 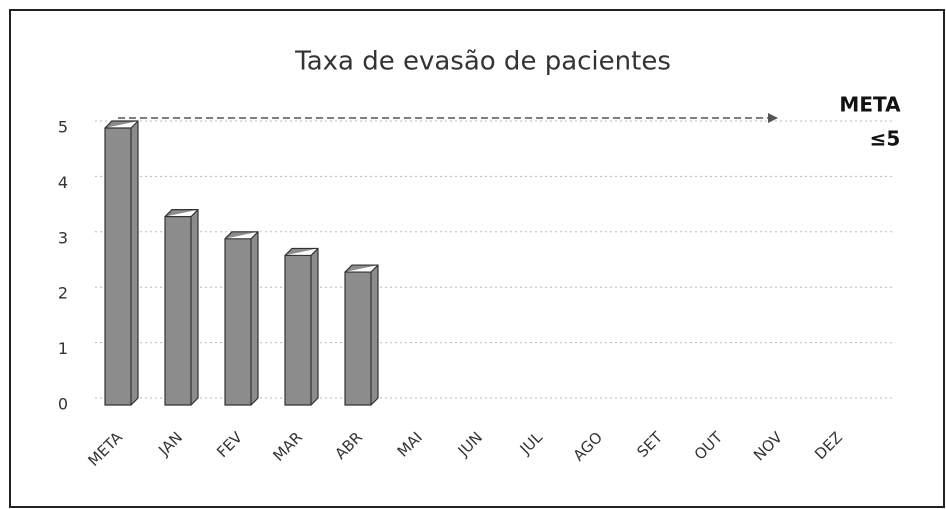 What do you see at coordinates (649, 444) in the screenshot?
I see `x-tick-label: SET` at bounding box center [649, 444].